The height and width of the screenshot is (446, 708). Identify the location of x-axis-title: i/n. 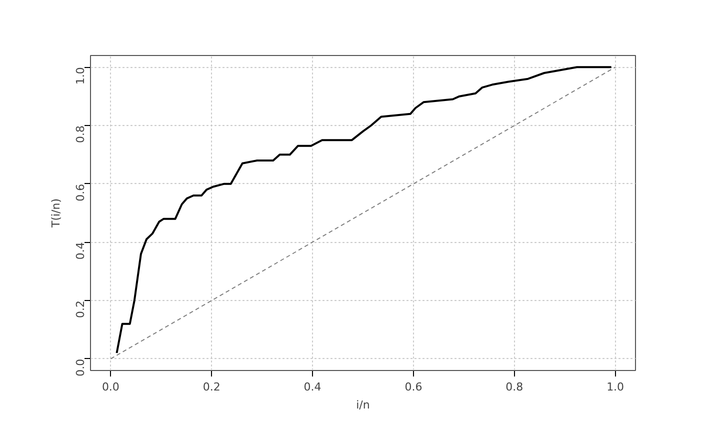
(363, 405).